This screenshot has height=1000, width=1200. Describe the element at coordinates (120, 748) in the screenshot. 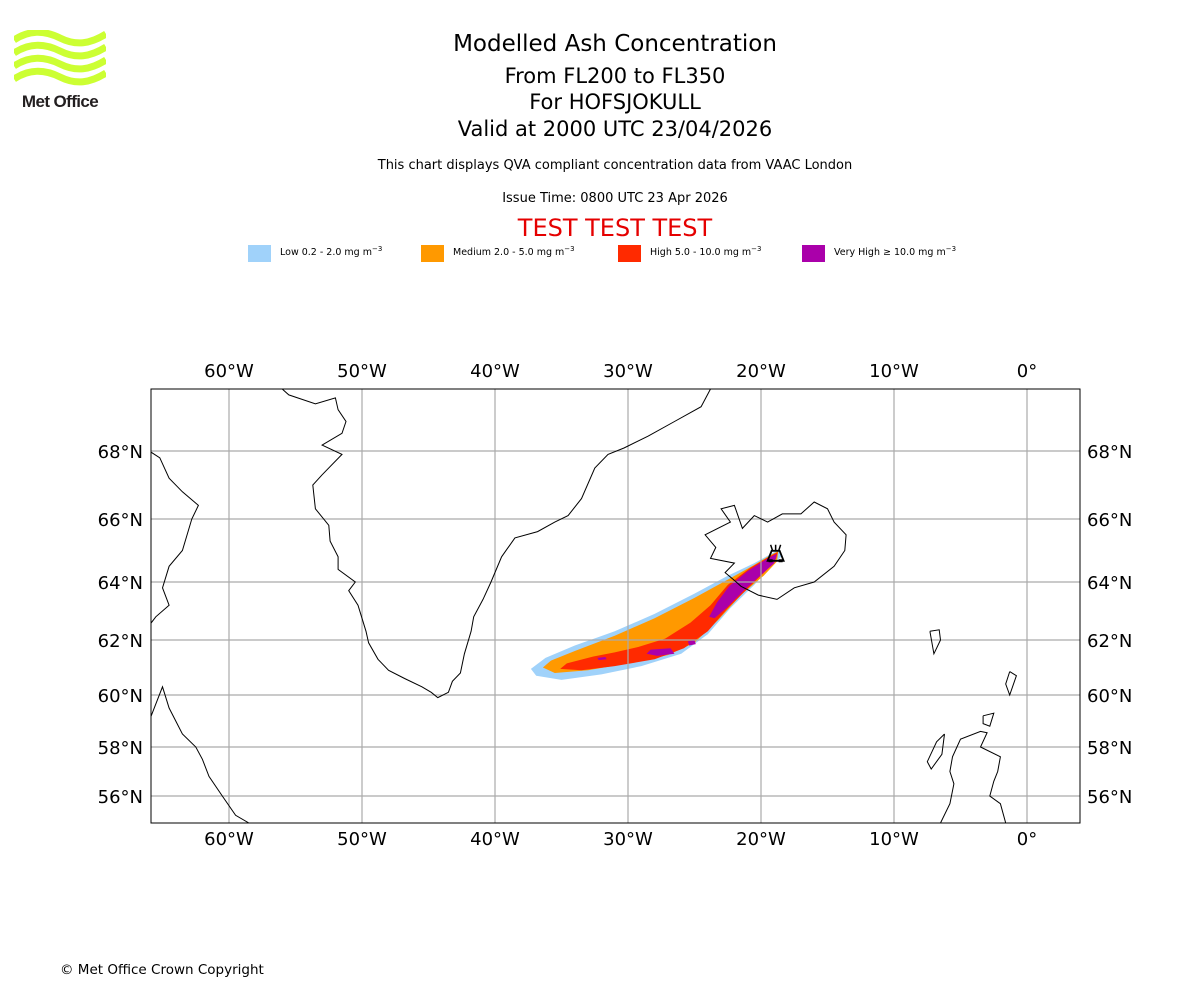

I see `lat-label-left: 58°N` at that location.